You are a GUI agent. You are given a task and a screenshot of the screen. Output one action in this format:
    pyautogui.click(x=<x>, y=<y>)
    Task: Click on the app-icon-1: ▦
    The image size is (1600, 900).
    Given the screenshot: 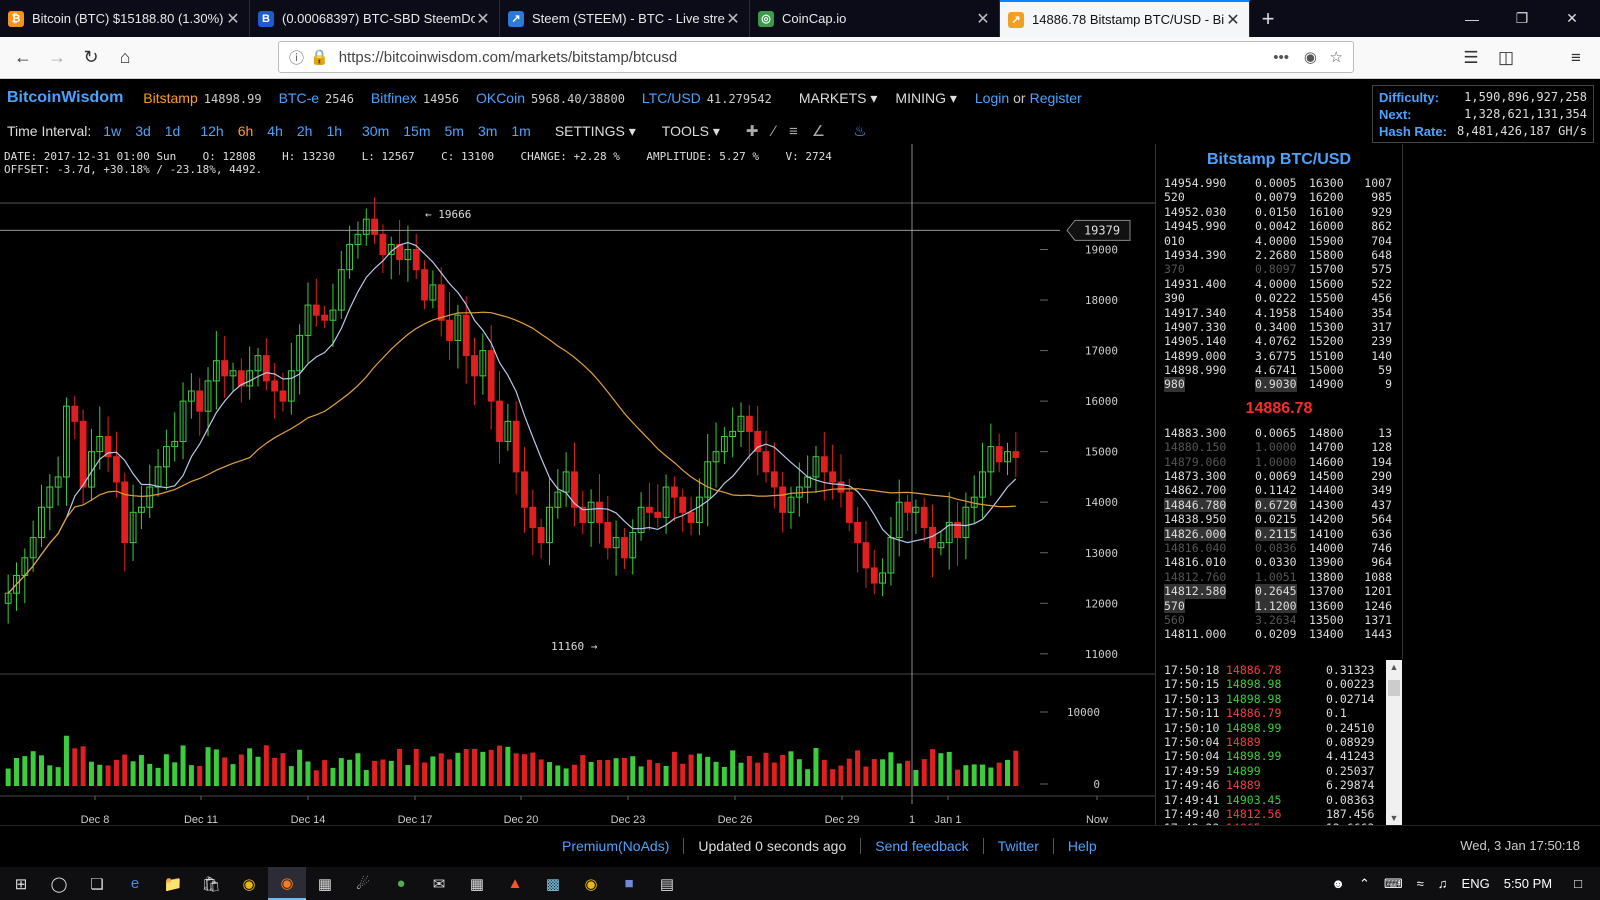 What is the action you would take?
    pyautogui.click(x=325, y=884)
    